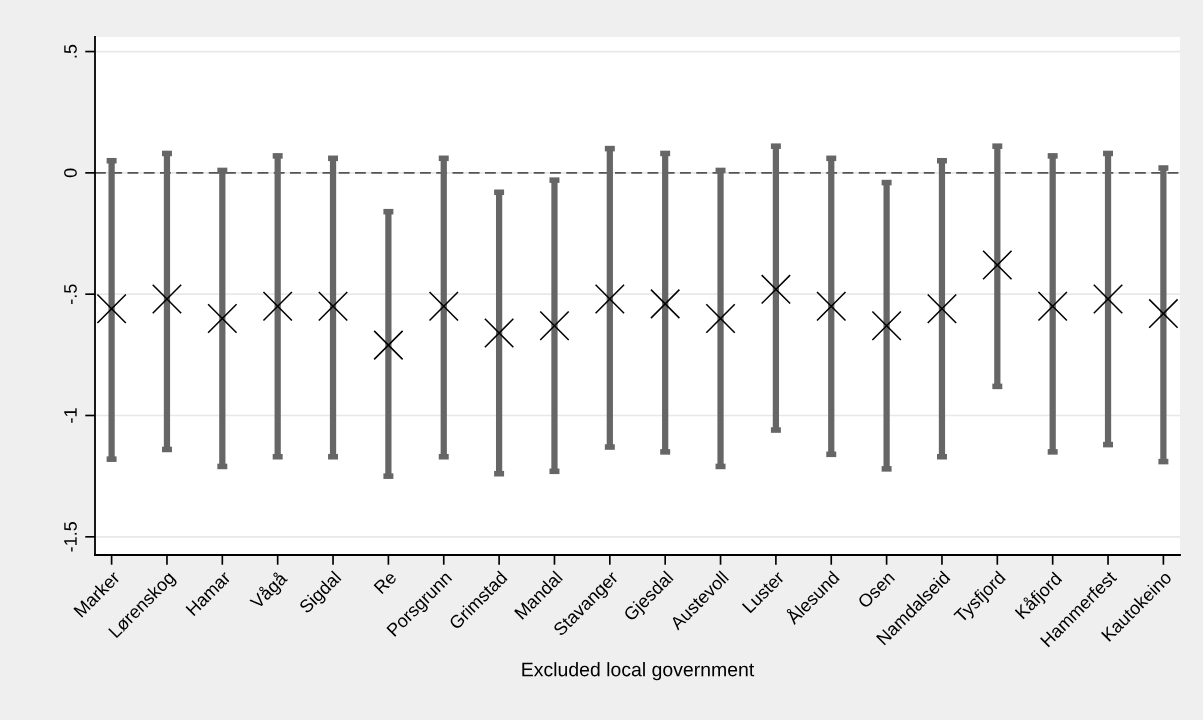 The width and height of the screenshot is (1203, 720). Describe the element at coordinates (638, 671) in the screenshot. I see `x-axis-title: Excluded local government` at that location.